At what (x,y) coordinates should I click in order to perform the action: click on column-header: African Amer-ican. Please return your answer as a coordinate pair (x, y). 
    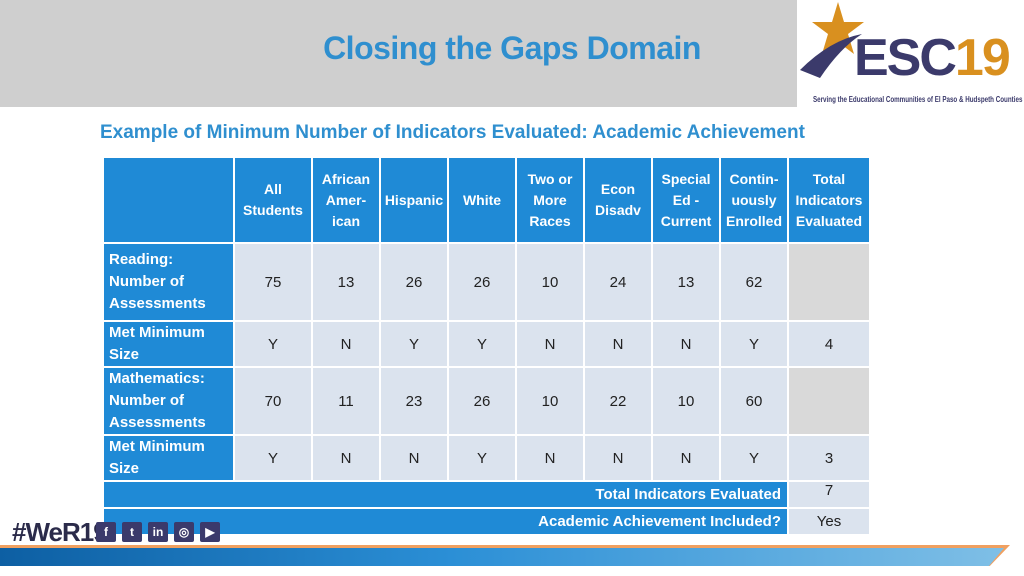
    Looking at the image, I should click on (346, 200).